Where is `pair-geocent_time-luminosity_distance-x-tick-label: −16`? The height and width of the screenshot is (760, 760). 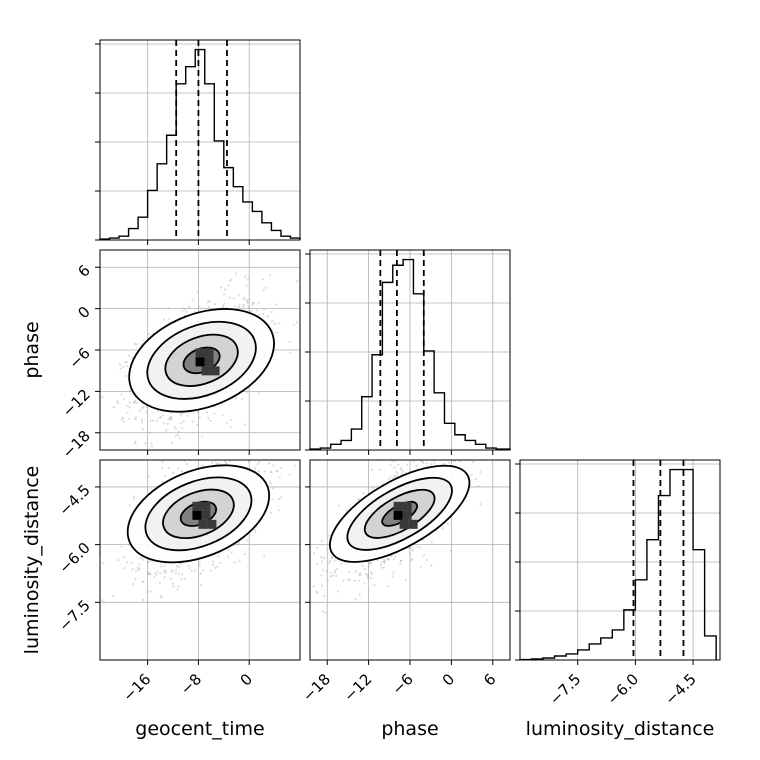 pair-geocent_time-luminosity_distance-x-tick-label: −16 is located at coordinates (136, 687).